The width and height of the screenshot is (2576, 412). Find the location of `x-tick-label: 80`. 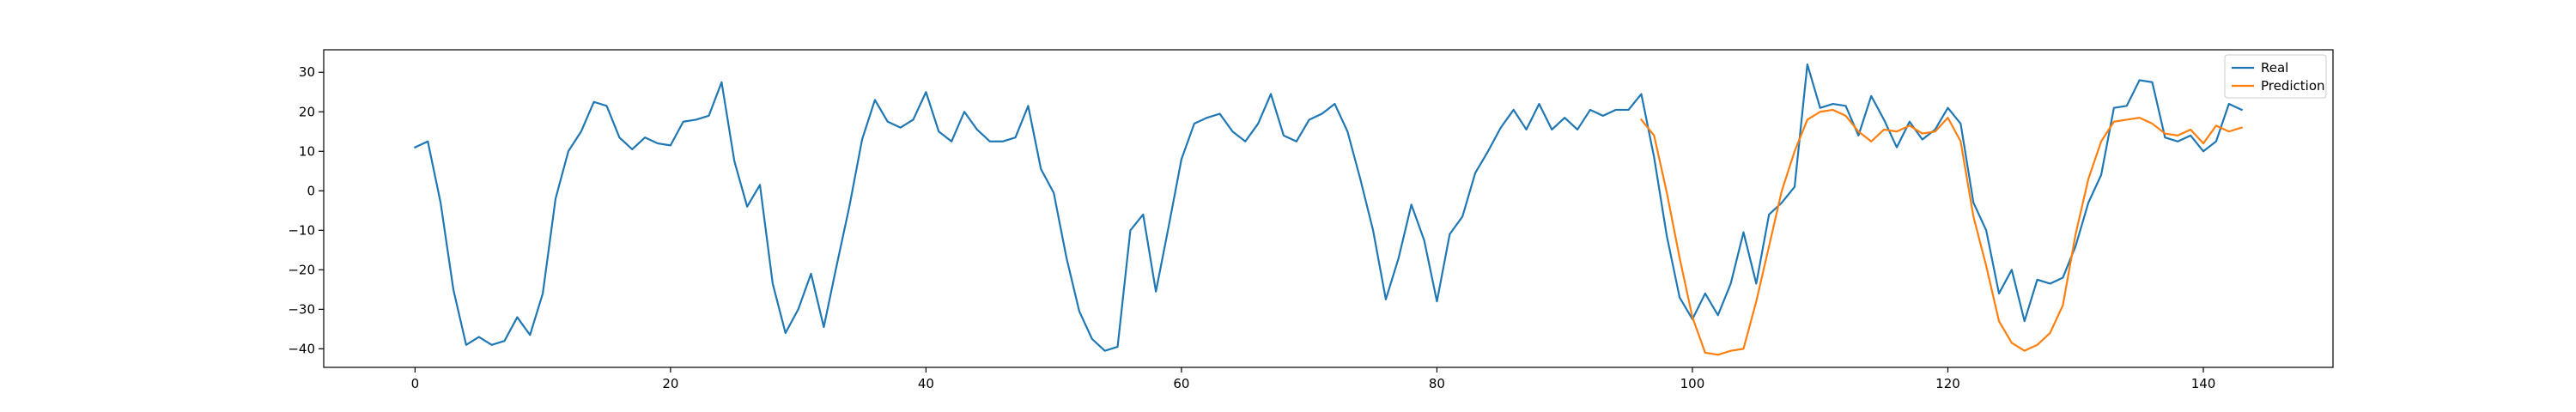

x-tick-label: 80 is located at coordinates (1437, 383).